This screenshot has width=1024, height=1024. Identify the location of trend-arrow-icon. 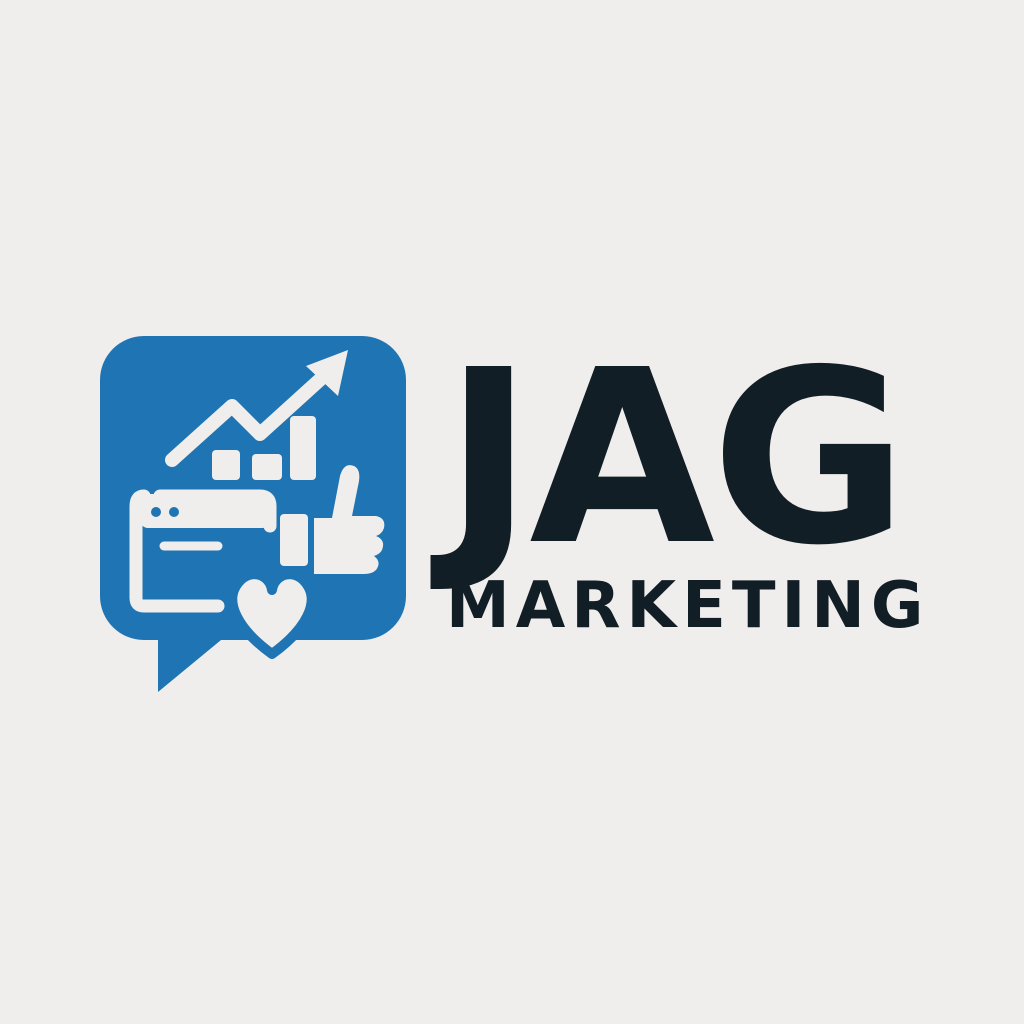
(256, 408).